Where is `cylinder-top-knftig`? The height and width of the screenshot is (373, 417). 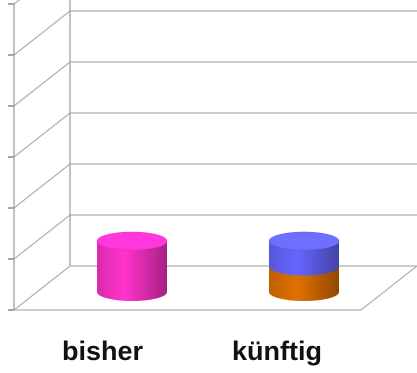
cylinder-top-knftig is located at coordinates (304, 241).